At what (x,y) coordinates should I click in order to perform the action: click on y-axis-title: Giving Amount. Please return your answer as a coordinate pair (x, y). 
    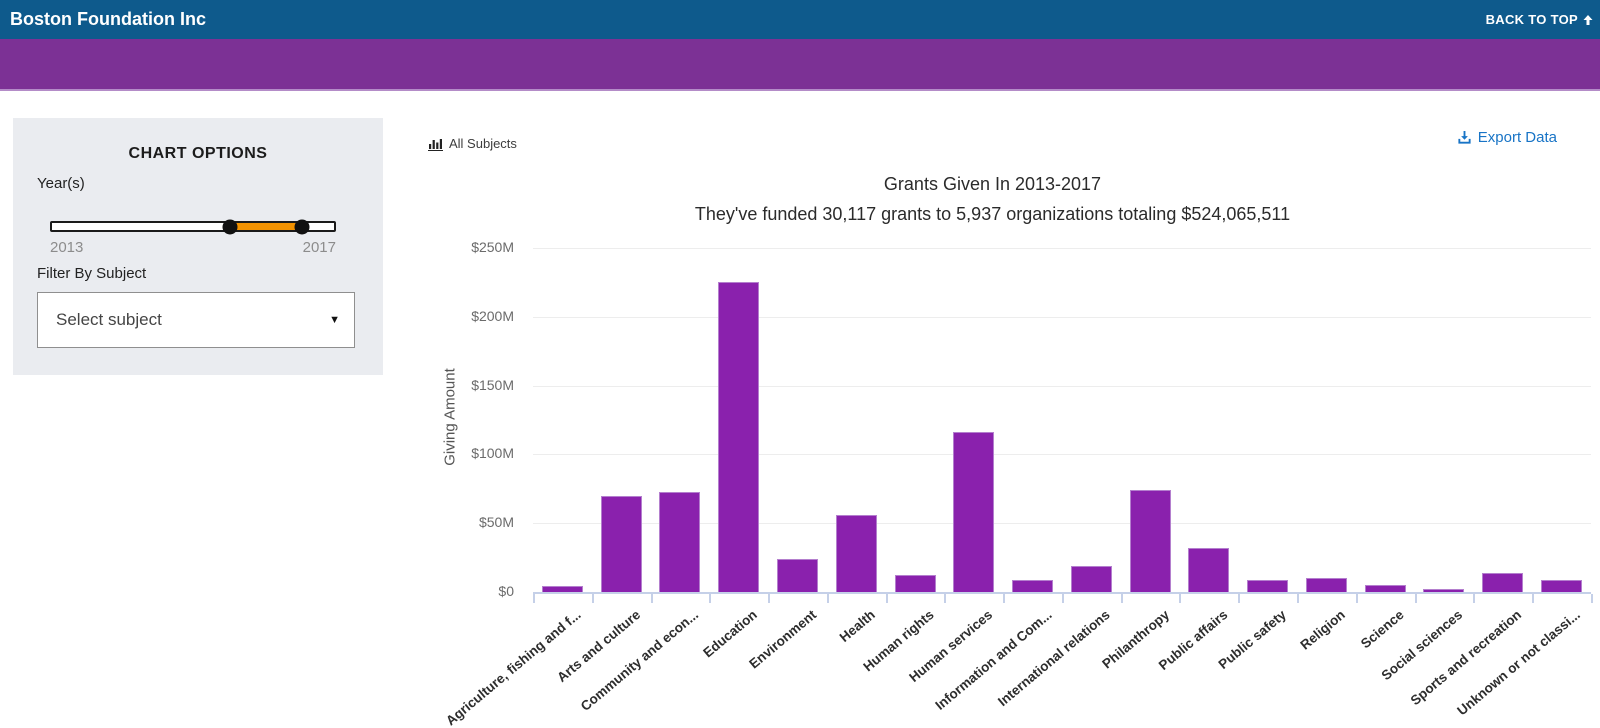
    Looking at the image, I should click on (450, 417).